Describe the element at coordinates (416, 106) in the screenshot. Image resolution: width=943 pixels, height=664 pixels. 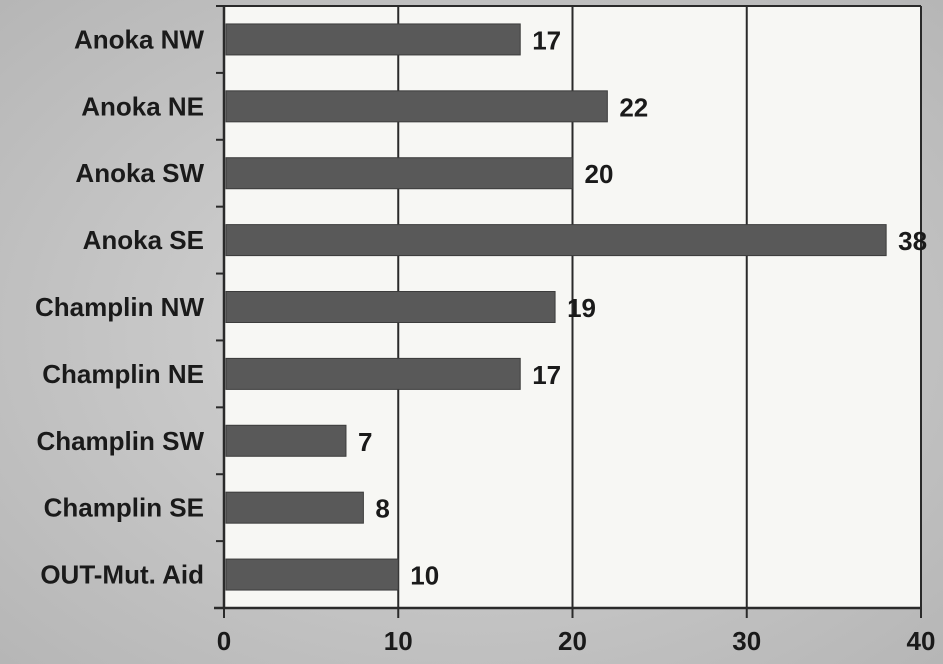
I see `bar-anoka-ne` at that location.